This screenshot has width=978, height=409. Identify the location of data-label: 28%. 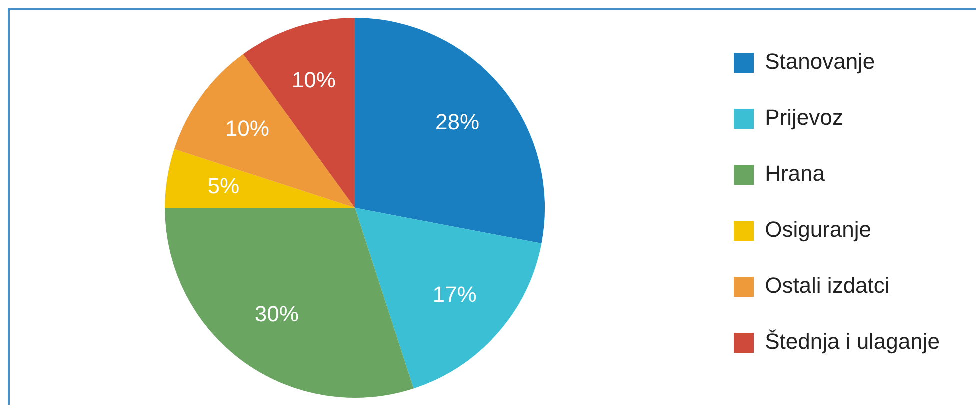
(457, 121).